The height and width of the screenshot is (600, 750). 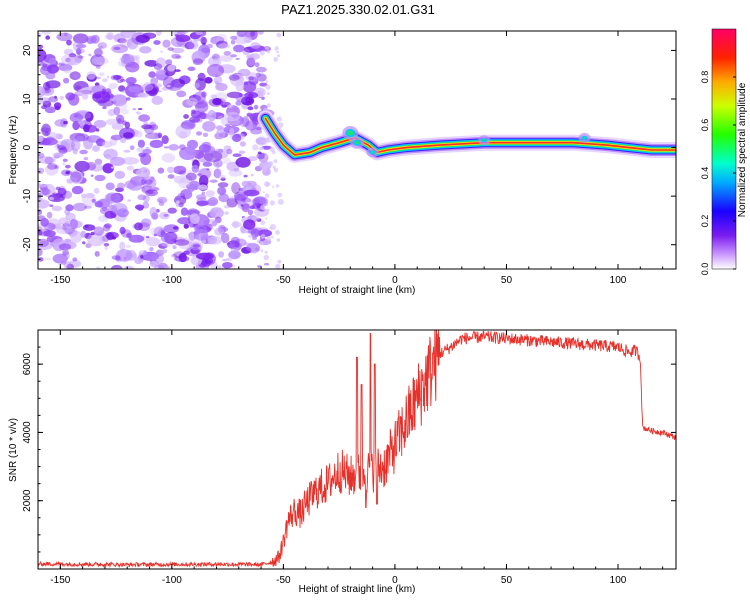 What do you see at coordinates (350, 133) in the screenshot?
I see `ridge-blob` at bounding box center [350, 133].